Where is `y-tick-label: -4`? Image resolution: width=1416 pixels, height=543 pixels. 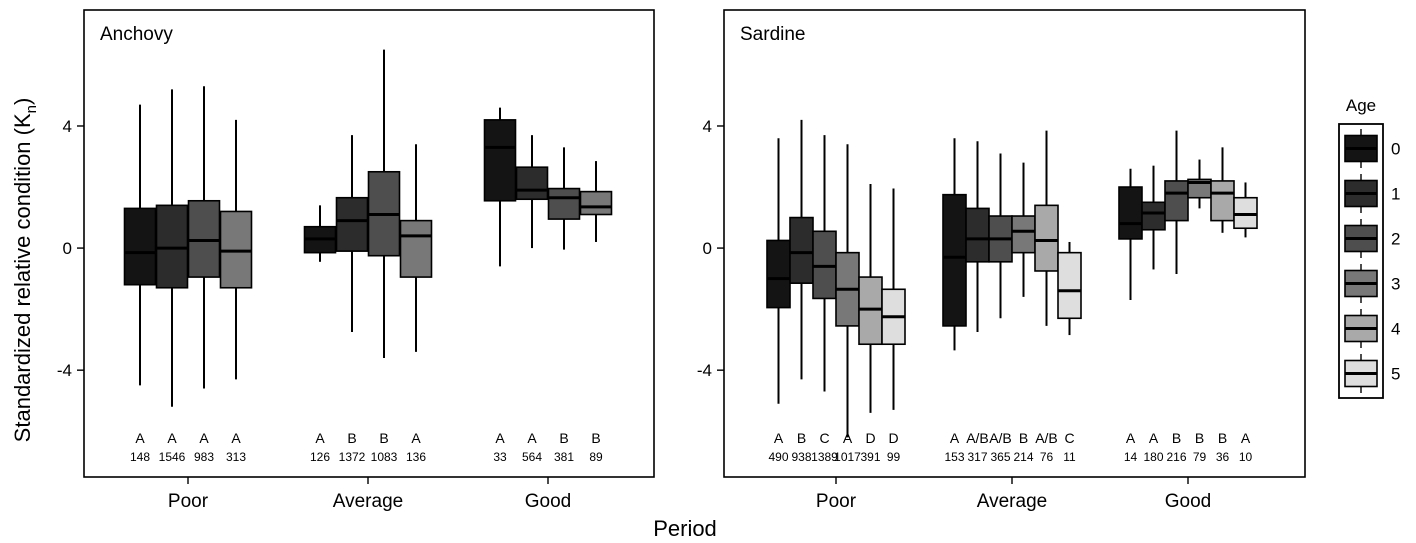
y-tick-label: -4 is located at coordinates (64, 370).